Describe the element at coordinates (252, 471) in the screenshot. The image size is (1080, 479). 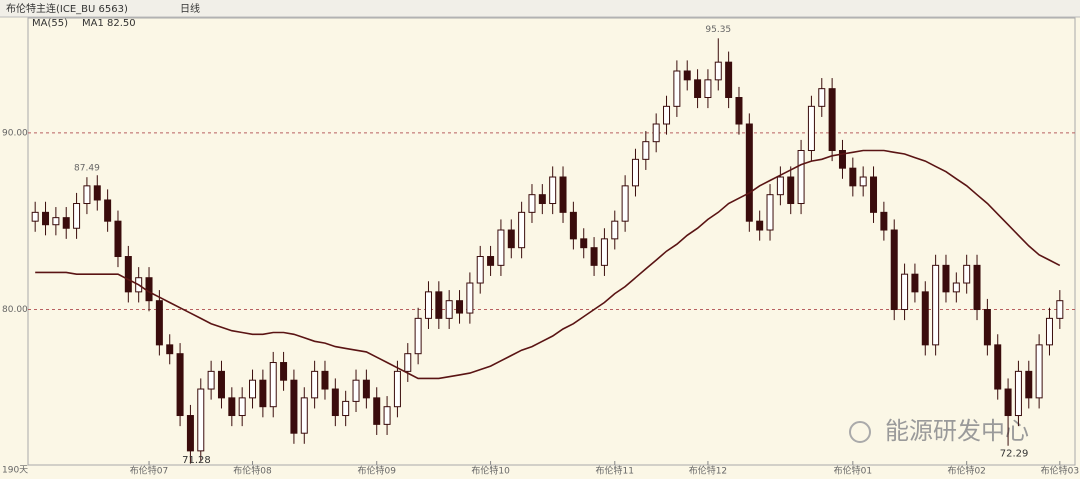
I see `x-tick-label: 布伦特08` at that location.